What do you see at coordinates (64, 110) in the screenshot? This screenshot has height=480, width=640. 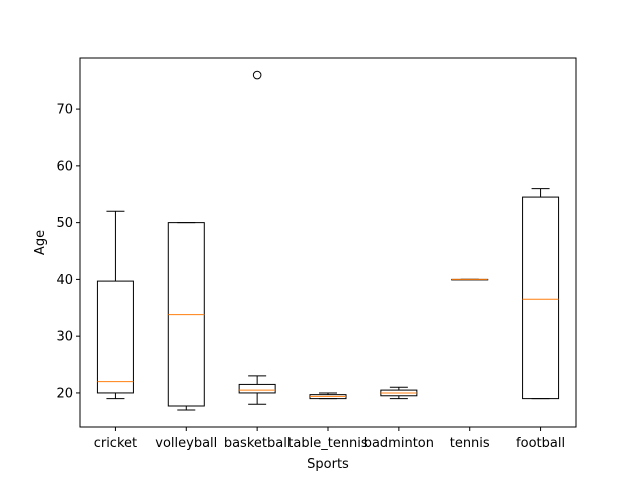 I see `y-tick-label: 70` at bounding box center [64, 110].